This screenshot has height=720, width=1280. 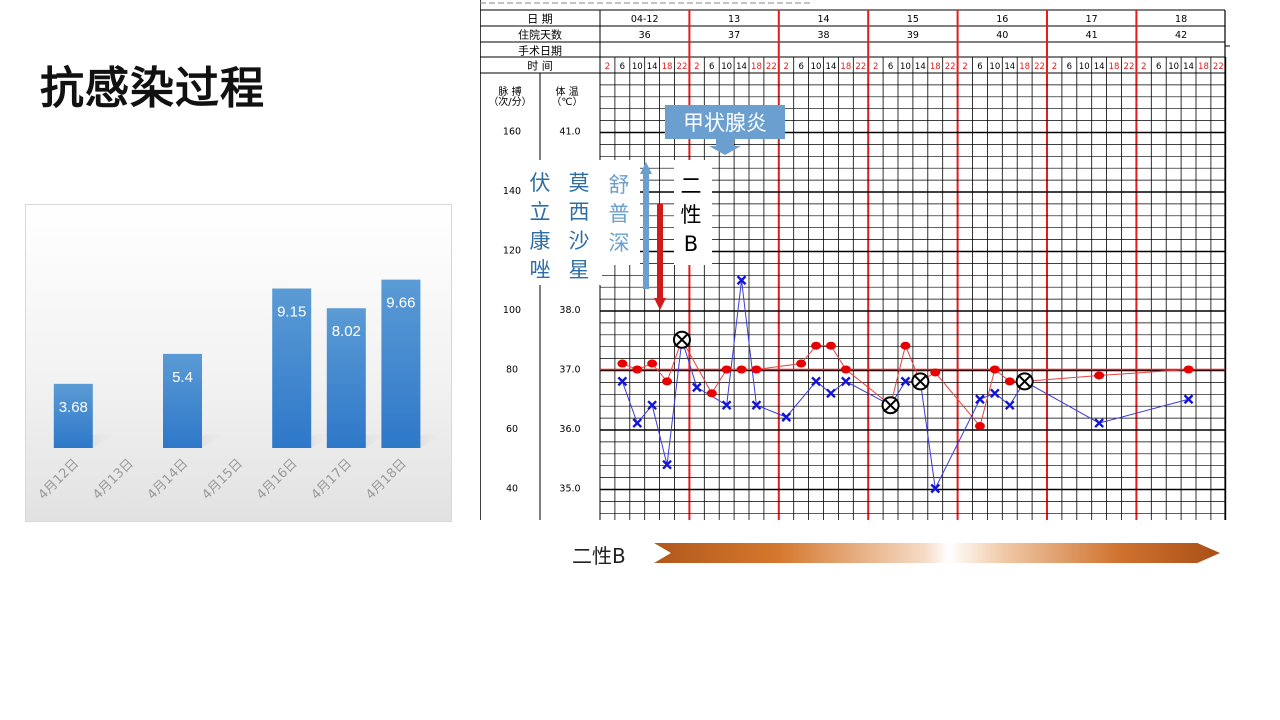 What do you see at coordinates (579, 270) in the screenshot?
I see `moxifloxacin-label: 星` at bounding box center [579, 270].